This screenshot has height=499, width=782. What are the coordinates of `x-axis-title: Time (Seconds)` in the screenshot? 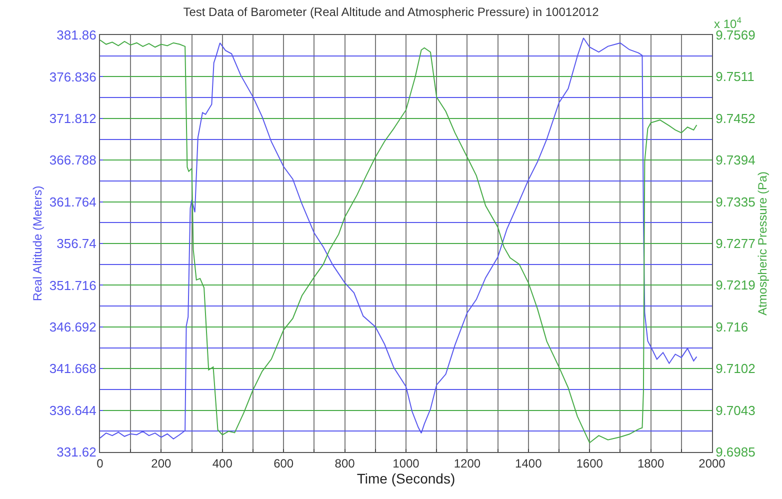 It's located at (406, 478).